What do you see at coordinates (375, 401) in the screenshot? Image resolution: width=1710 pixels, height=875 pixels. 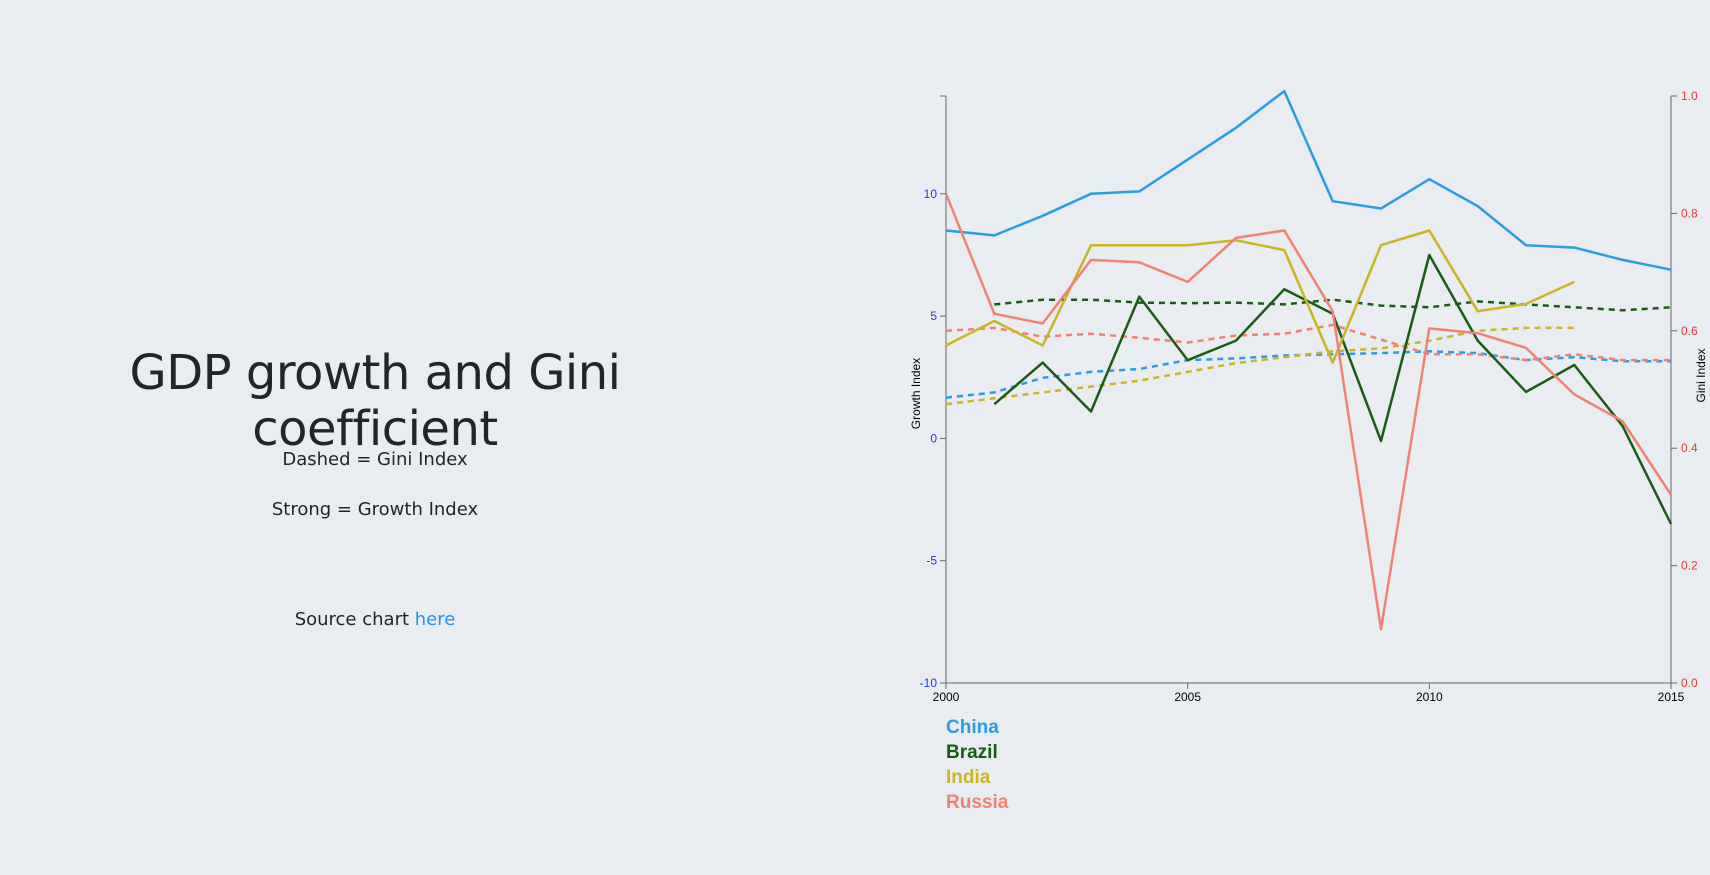 I see `page-title: GDP growth and Gini coefficient` at bounding box center [375, 401].